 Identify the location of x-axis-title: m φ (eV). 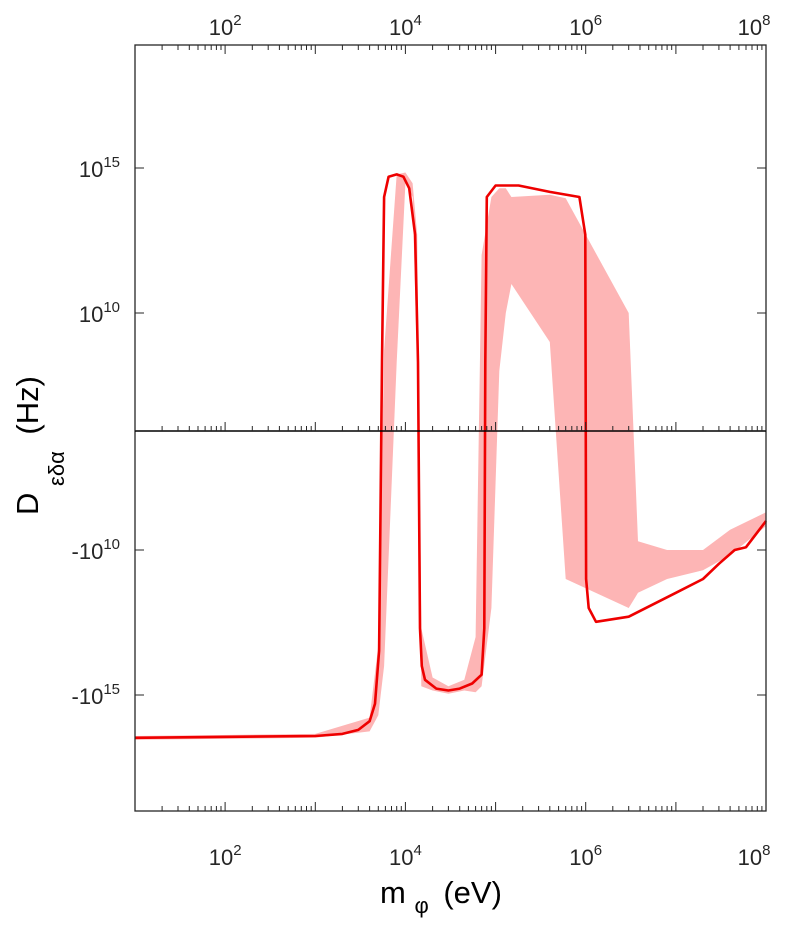
(441, 897).